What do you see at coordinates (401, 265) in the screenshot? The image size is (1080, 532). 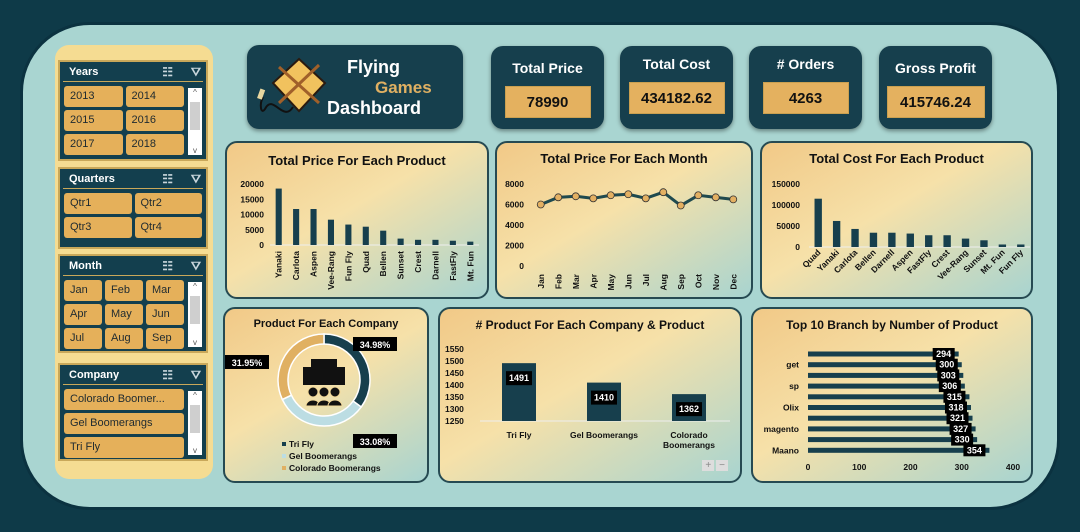 I see `x-tick-label: Sunset` at bounding box center [401, 265].